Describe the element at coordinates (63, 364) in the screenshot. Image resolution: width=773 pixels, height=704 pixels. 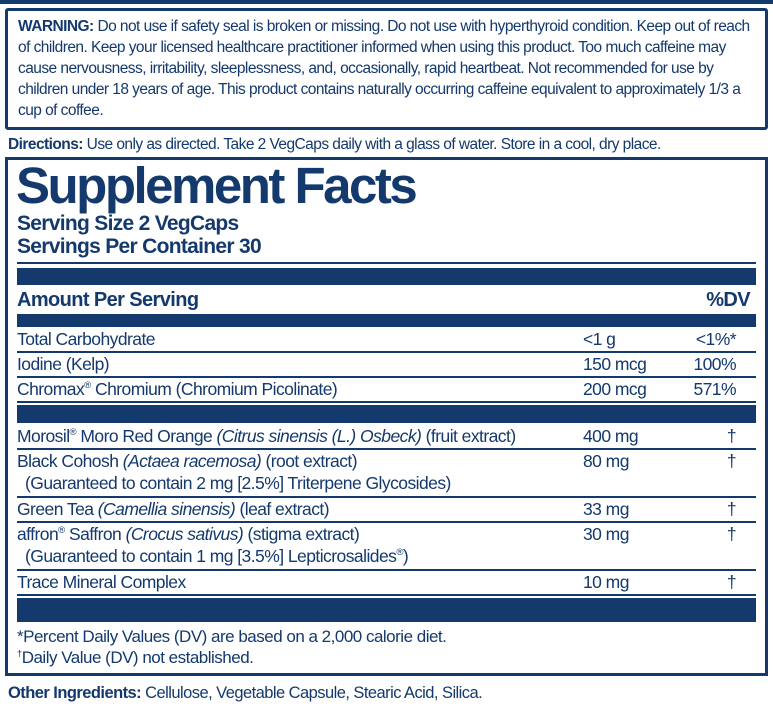
I see `text-segment: Iodine (Kelp)` at that location.